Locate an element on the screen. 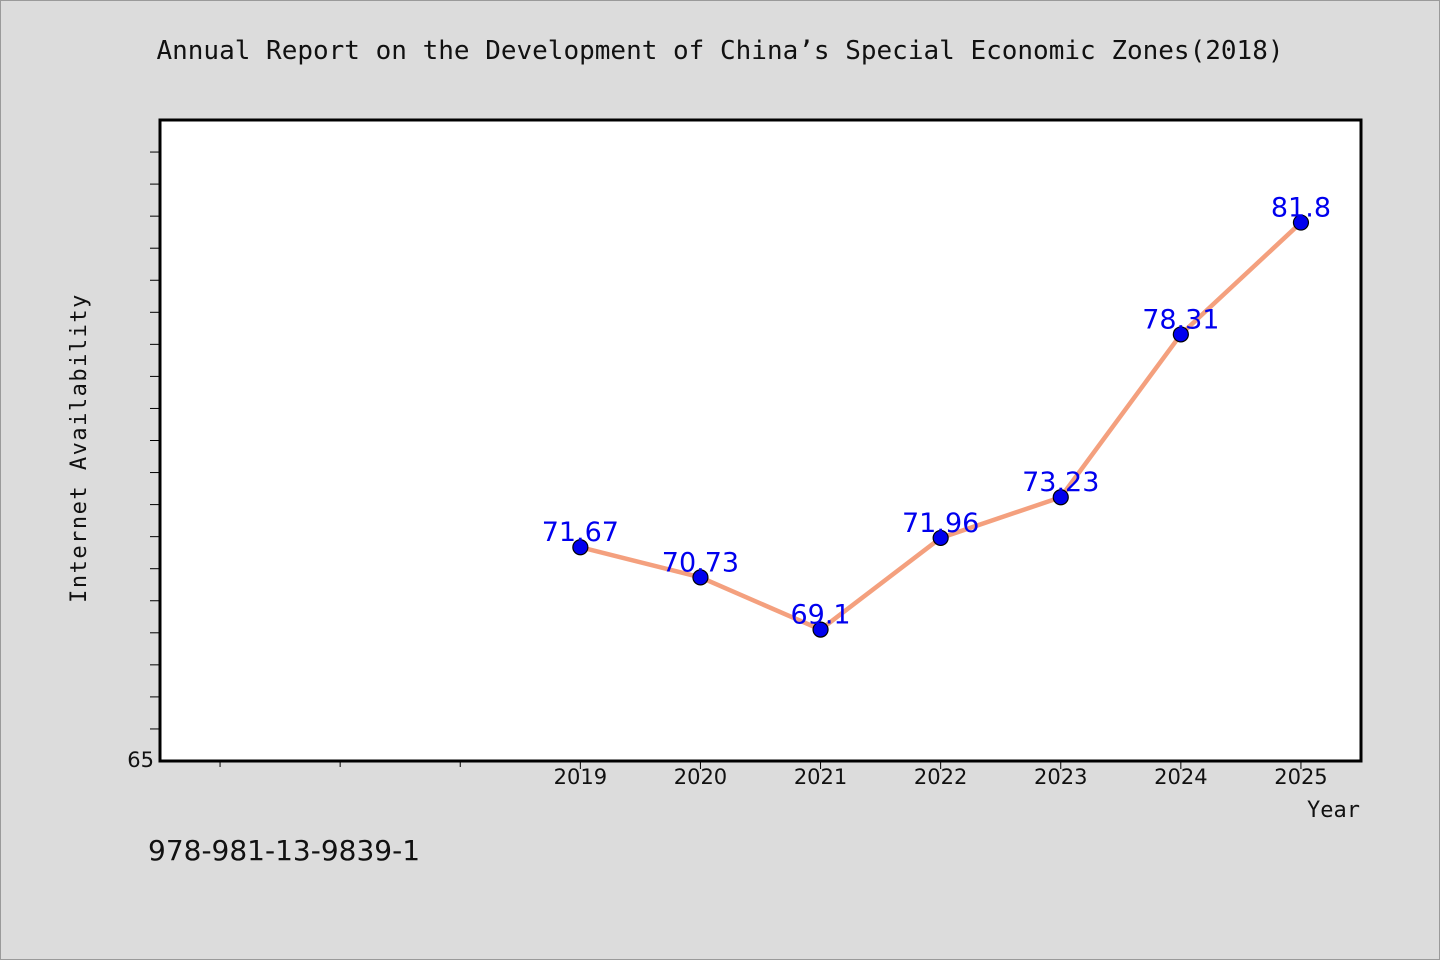 The width and height of the screenshot is (1440, 960). data-label: 78.31 is located at coordinates (1180, 319).